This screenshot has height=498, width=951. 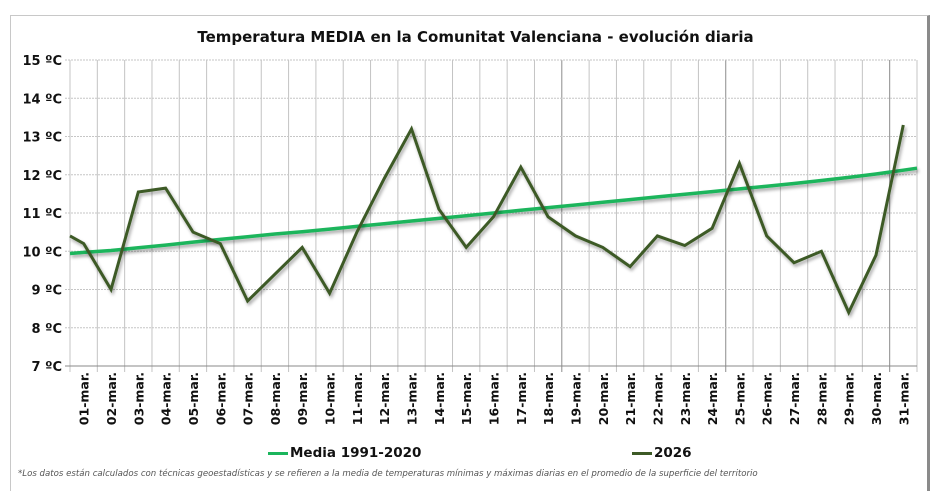 I want to click on x-tick-label: 13-mar., so click(x=412, y=398).